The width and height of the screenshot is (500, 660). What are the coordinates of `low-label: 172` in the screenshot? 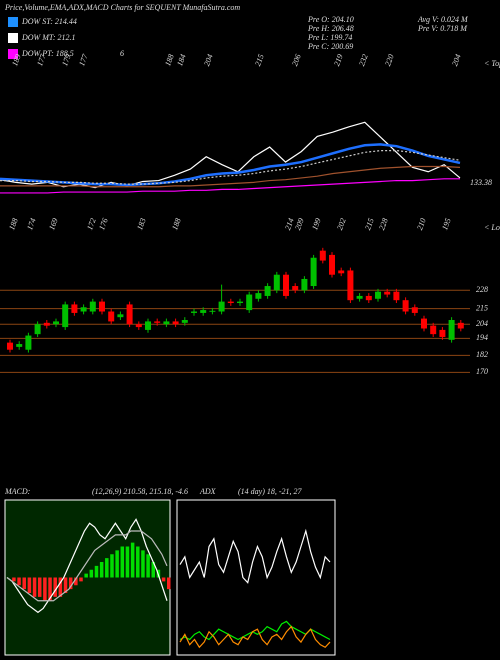 It's located at (91, 224).